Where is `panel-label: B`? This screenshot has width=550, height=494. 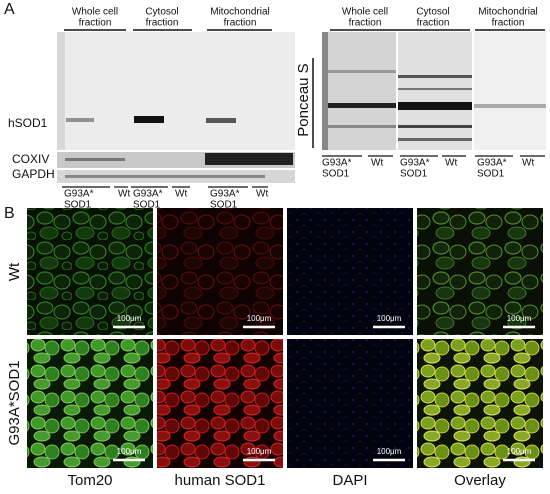
panel-label: B is located at coordinates (9, 213).